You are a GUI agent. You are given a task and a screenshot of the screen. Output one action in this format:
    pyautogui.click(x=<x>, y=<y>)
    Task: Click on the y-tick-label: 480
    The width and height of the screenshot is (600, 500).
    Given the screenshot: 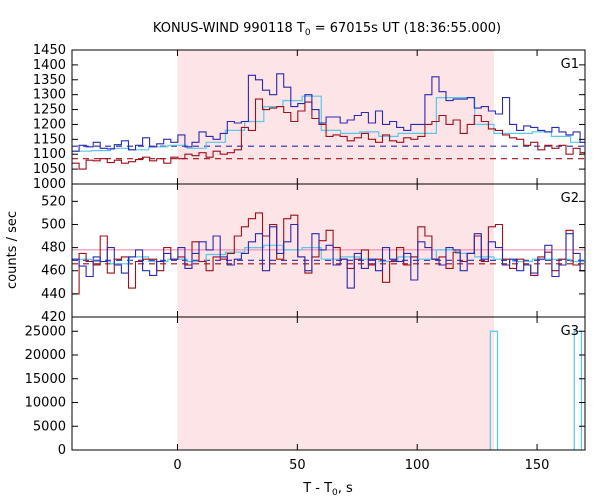 What is the action you would take?
    pyautogui.click(x=53, y=248)
    